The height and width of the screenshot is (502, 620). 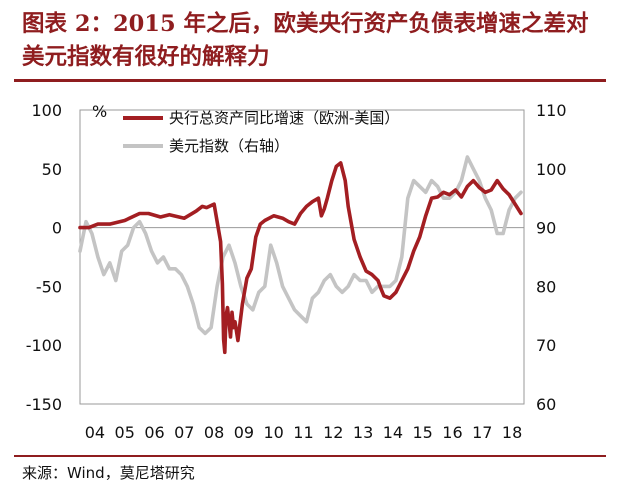 I want to click on right-tick-label: 110, so click(x=551, y=110).